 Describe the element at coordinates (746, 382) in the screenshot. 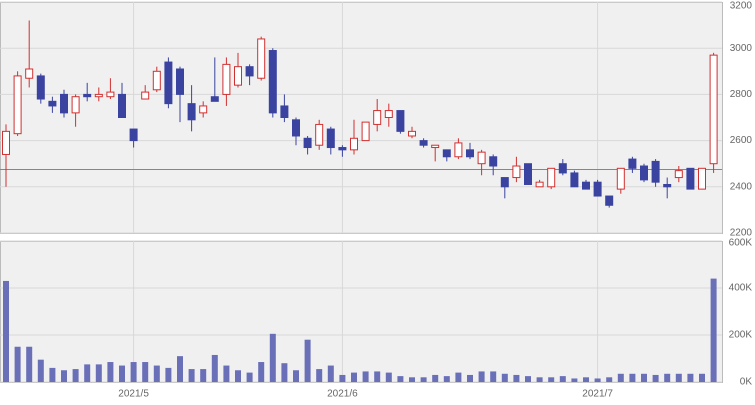

I see `y2-tick-label: 0K` at that location.